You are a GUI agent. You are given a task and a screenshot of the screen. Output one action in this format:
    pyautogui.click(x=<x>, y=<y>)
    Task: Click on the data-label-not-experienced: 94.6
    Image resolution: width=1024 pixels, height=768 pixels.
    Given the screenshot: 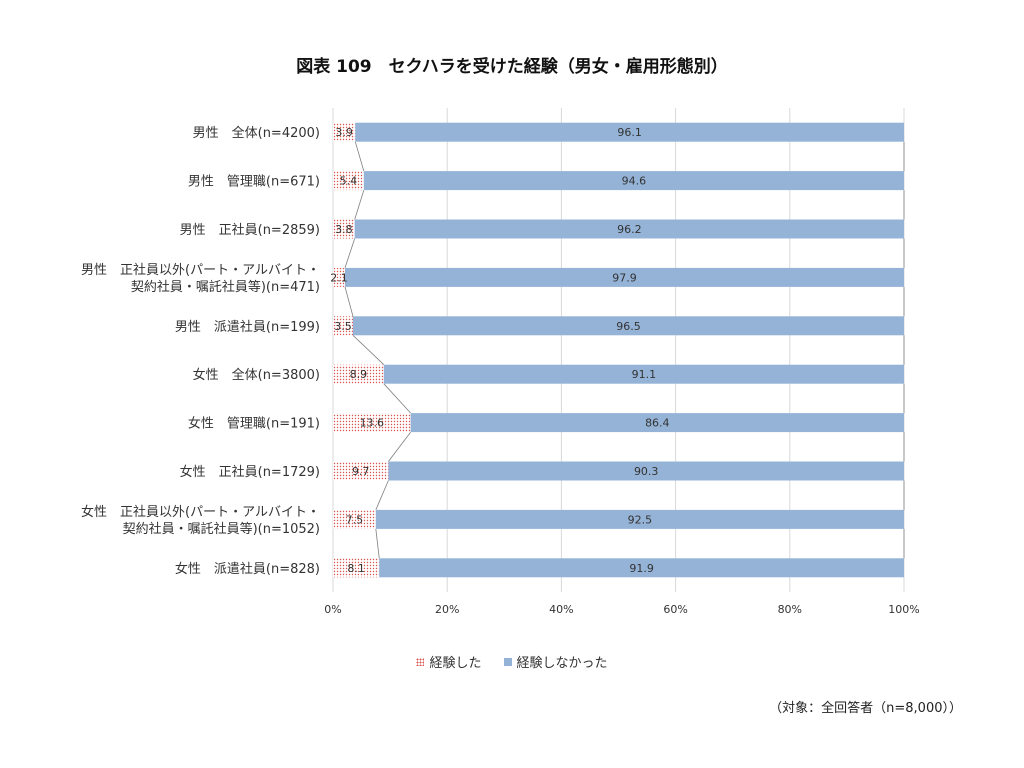 What is the action you would take?
    pyautogui.click(x=634, y=181)
    